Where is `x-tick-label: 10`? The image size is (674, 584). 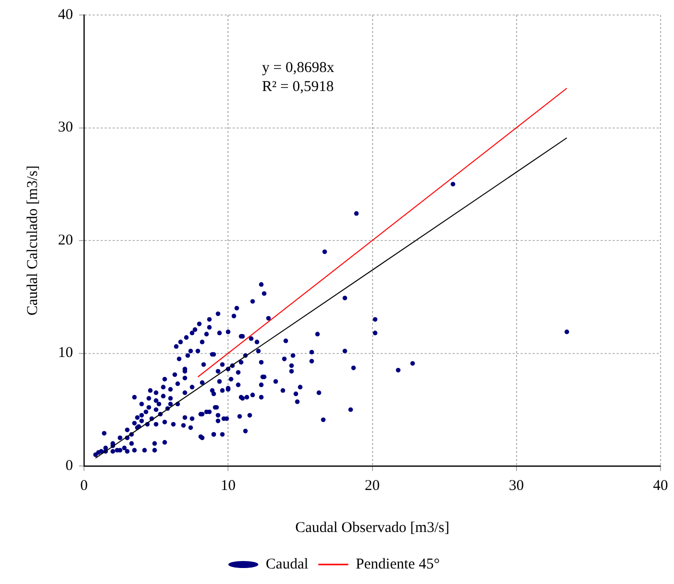
x-tick-label: 10 is located at coordinates (228, 486).